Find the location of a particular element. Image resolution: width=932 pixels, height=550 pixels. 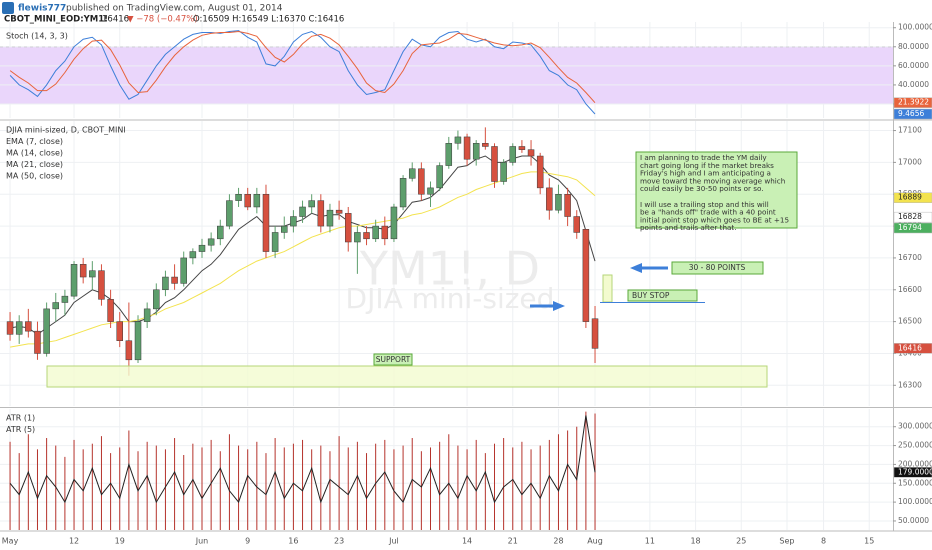

stoch-band is located at coordinates (446, 75).